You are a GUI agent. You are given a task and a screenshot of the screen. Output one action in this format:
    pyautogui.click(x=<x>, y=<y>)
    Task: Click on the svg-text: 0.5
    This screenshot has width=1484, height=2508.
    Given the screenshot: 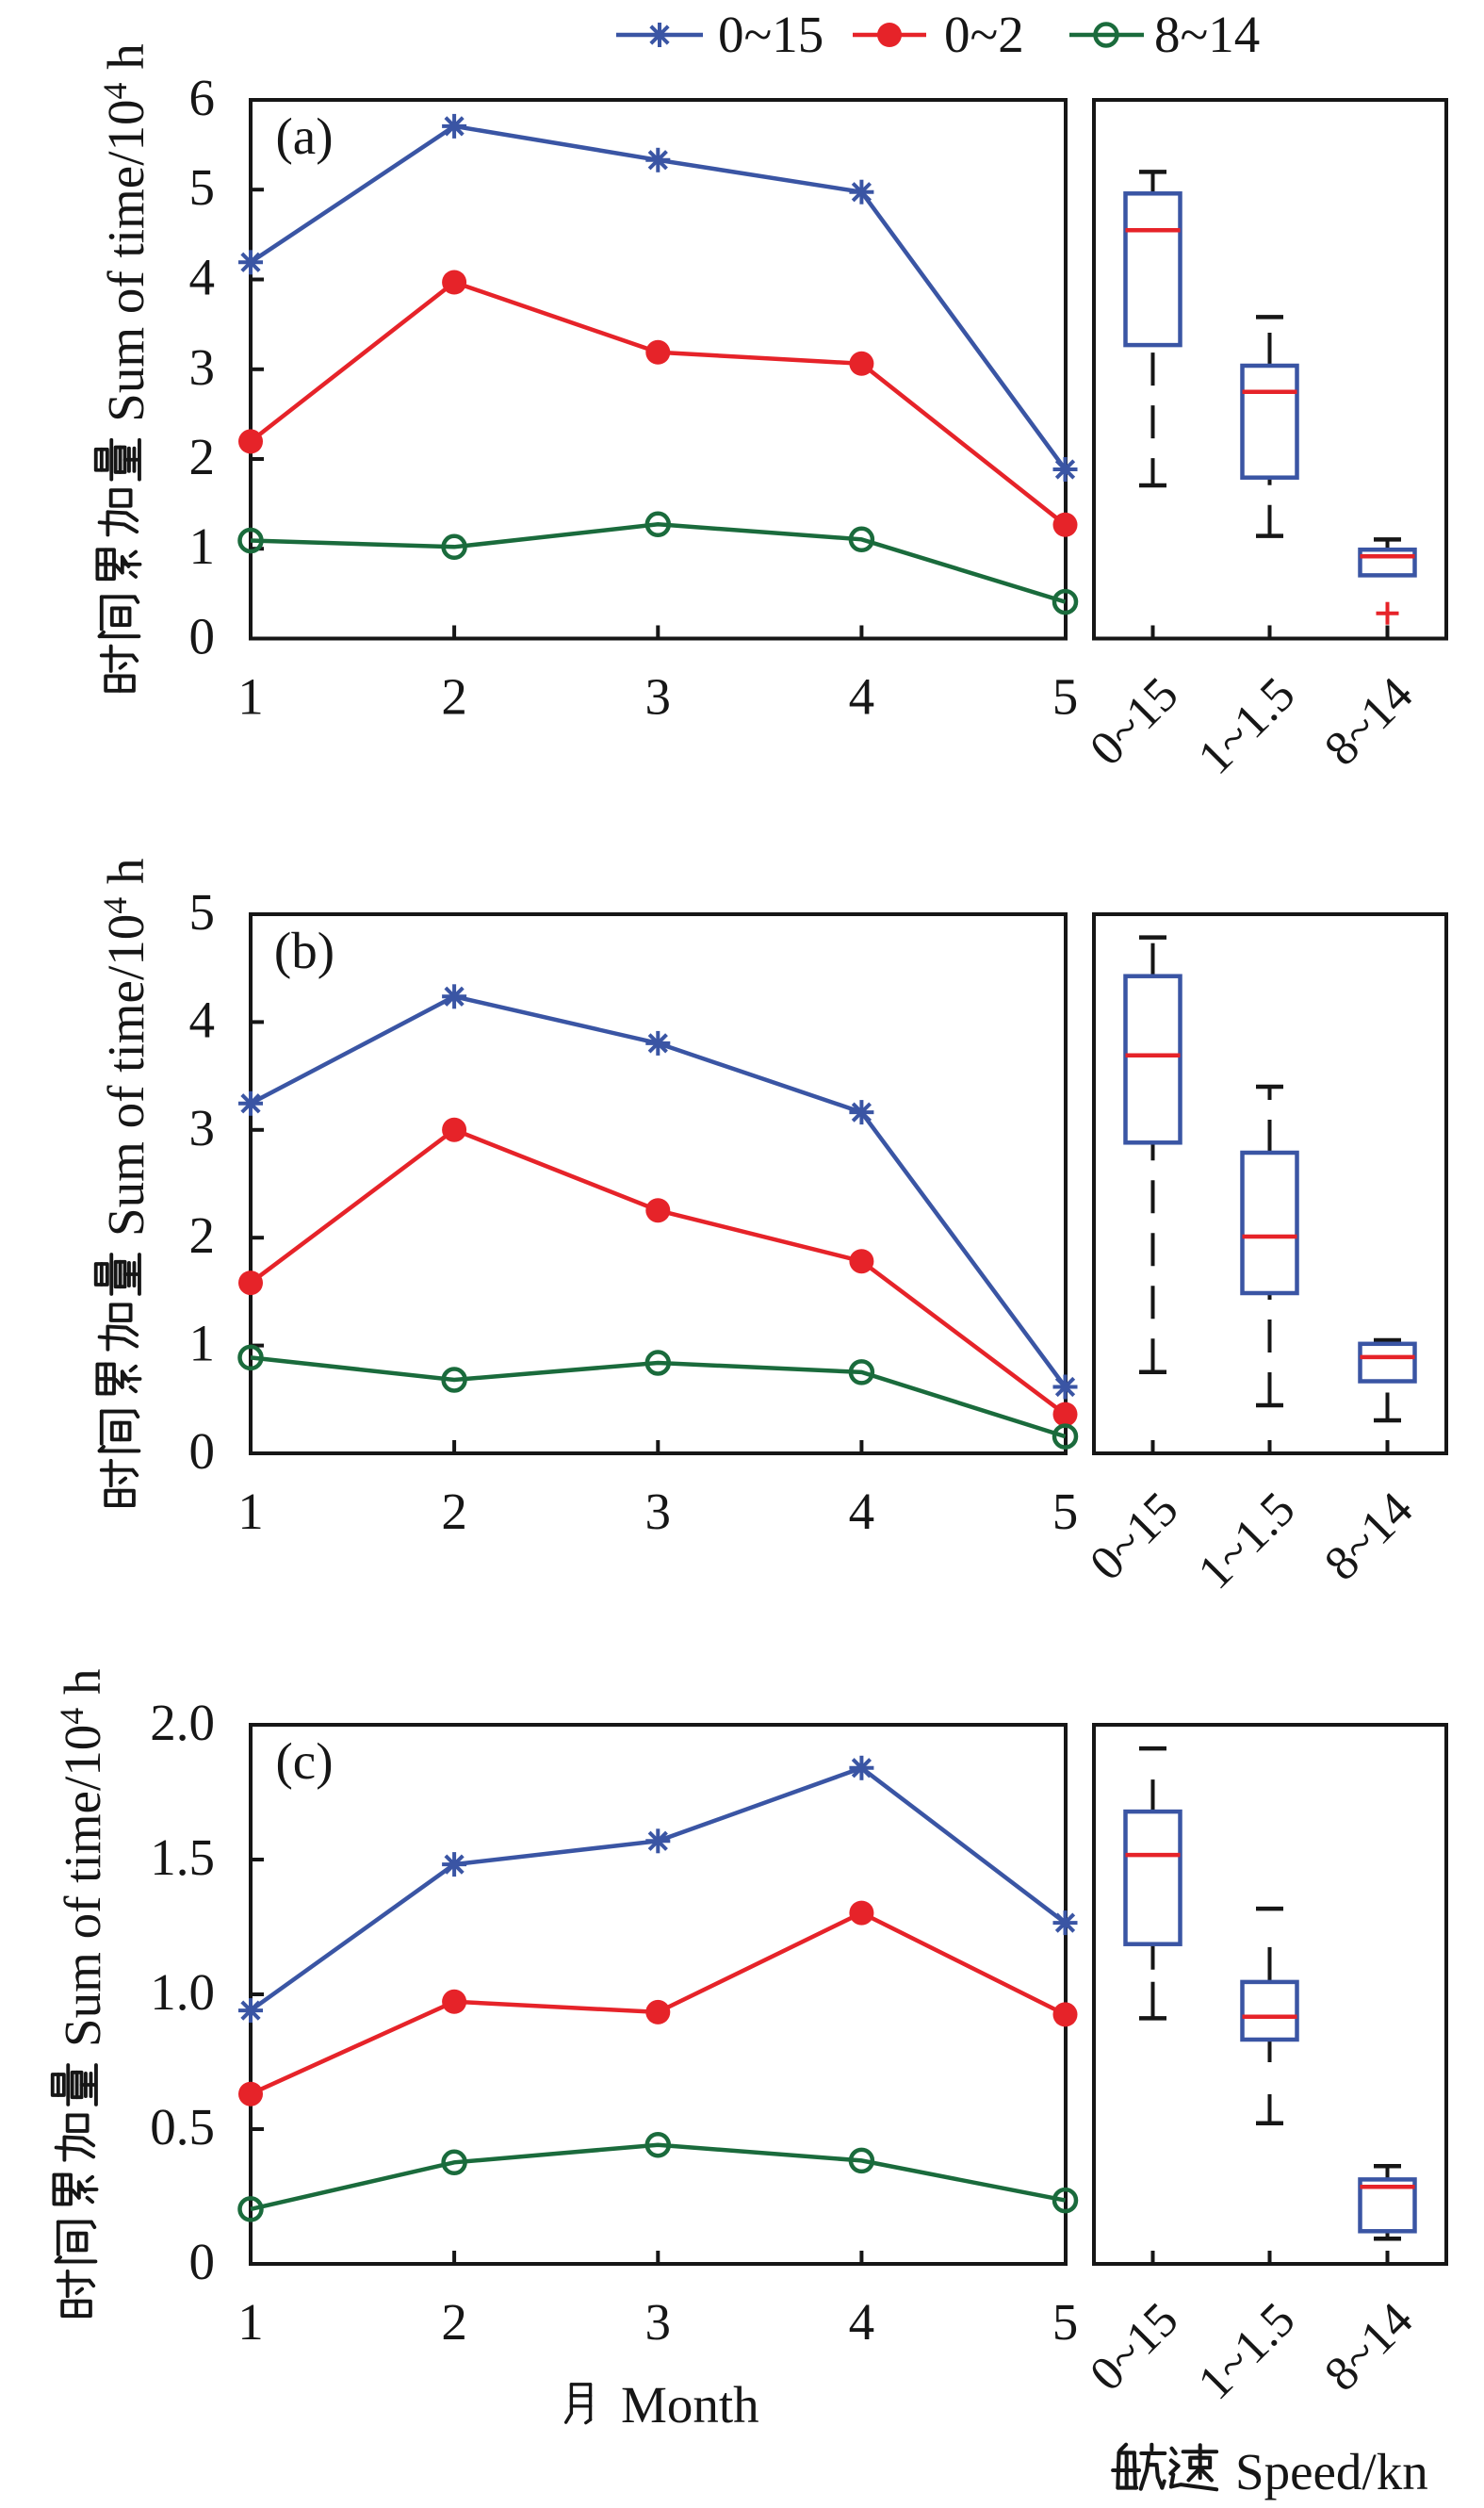 What is the action you would take?
    pyautogui.click(x=182, y=2127)
    